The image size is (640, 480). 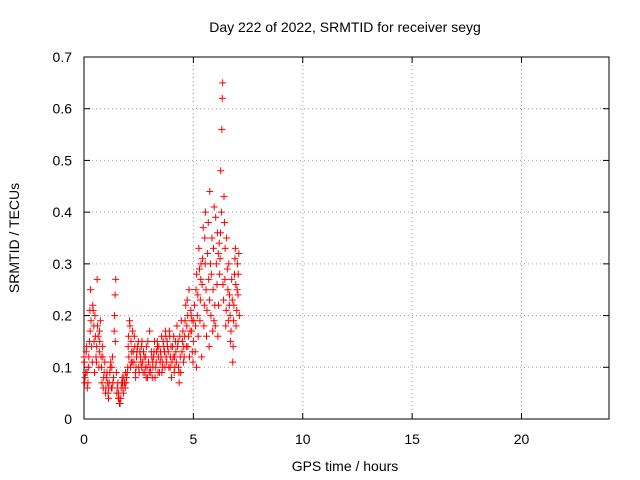 I want to click on x-tick-label: 15, so click(x=412, y=439).